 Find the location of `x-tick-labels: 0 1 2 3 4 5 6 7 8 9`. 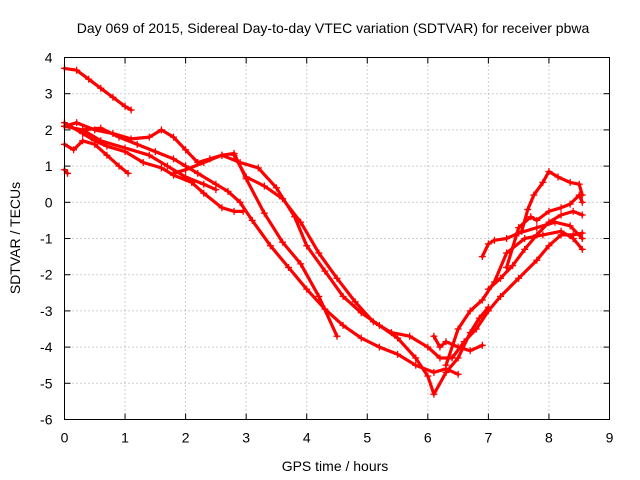

x-tick-labels: 0 1 2 3 4 5 6 7 8 9 is located at coordinates (337, 438).